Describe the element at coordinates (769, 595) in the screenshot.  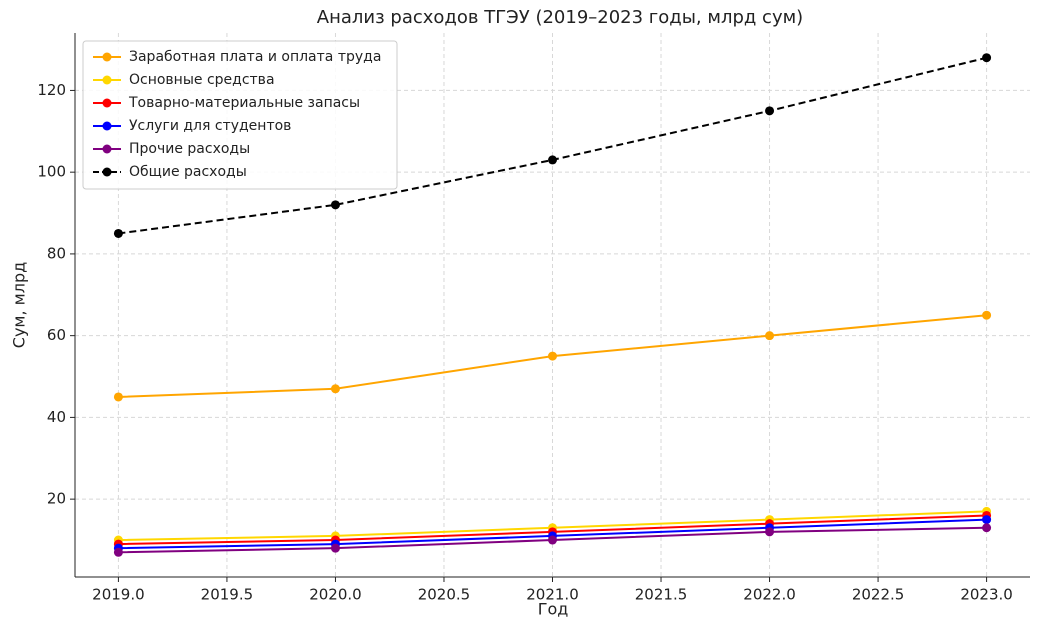
I see `x-tick-label: 2022.0` at that location.